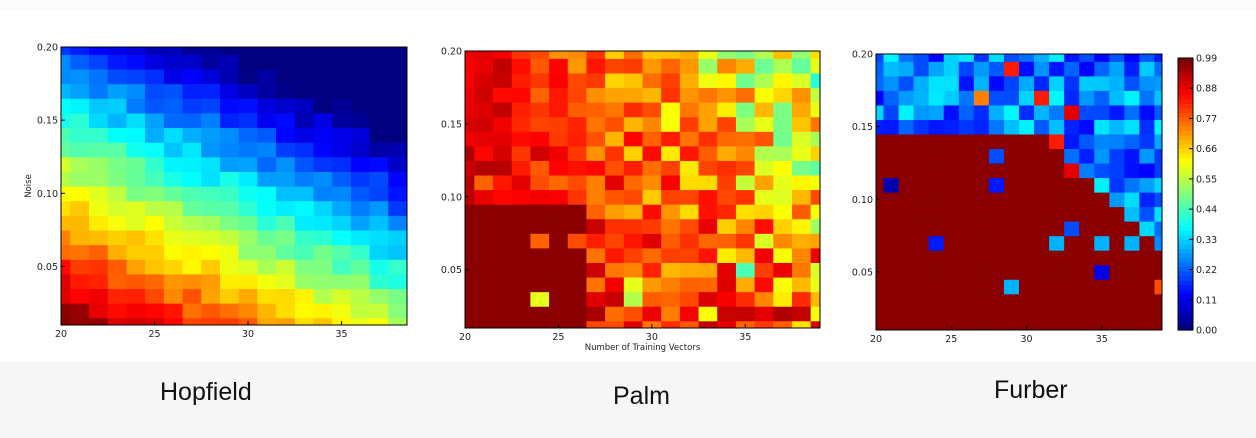 This screenshot has height=438, width=1256. I want to click on x-tick-label: 35, so click(745, 337).